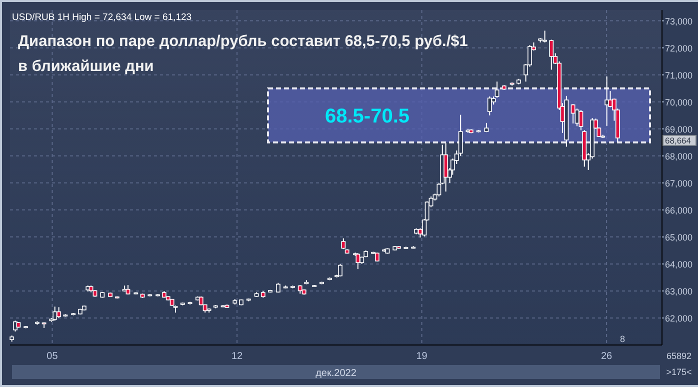  What do you see at coordinates (679, 237) in the screenshot?
I see `y-tick-label: 65,000` at bounding box center [679, 237].